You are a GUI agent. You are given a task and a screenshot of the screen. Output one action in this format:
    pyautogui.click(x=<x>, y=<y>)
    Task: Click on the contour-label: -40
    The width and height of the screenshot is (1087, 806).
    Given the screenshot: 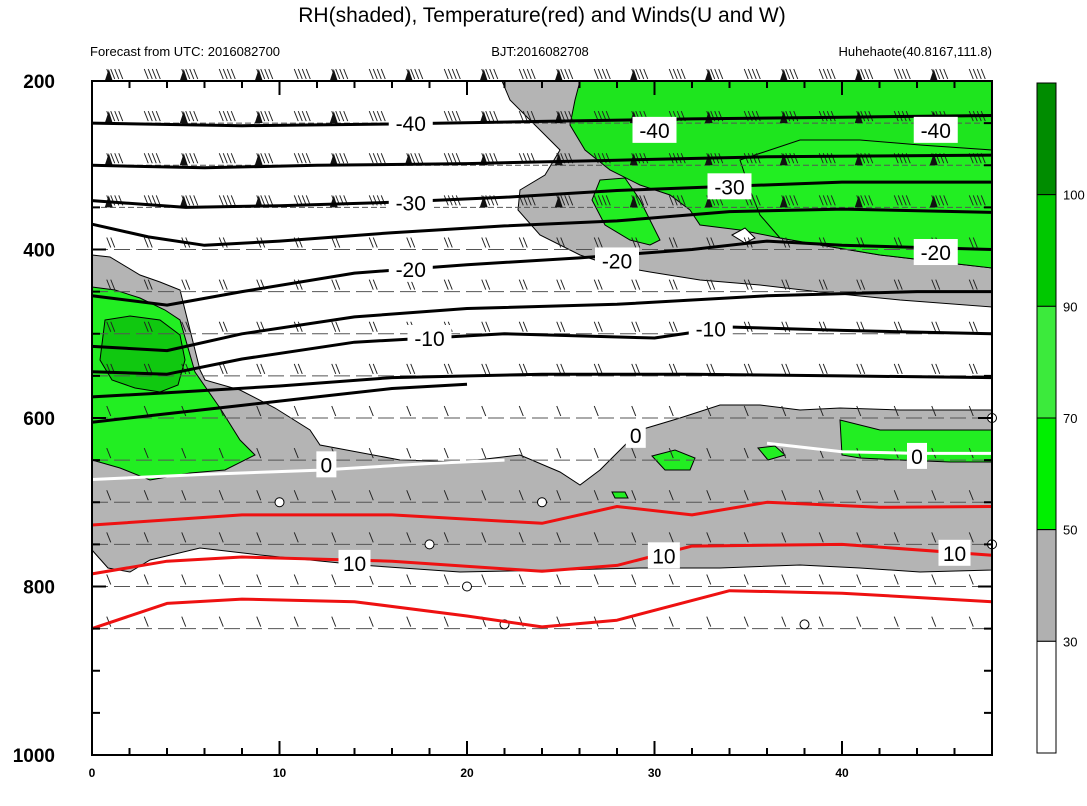 What is the action you would take?
    pyautogui.click(x=411, y=124)
    